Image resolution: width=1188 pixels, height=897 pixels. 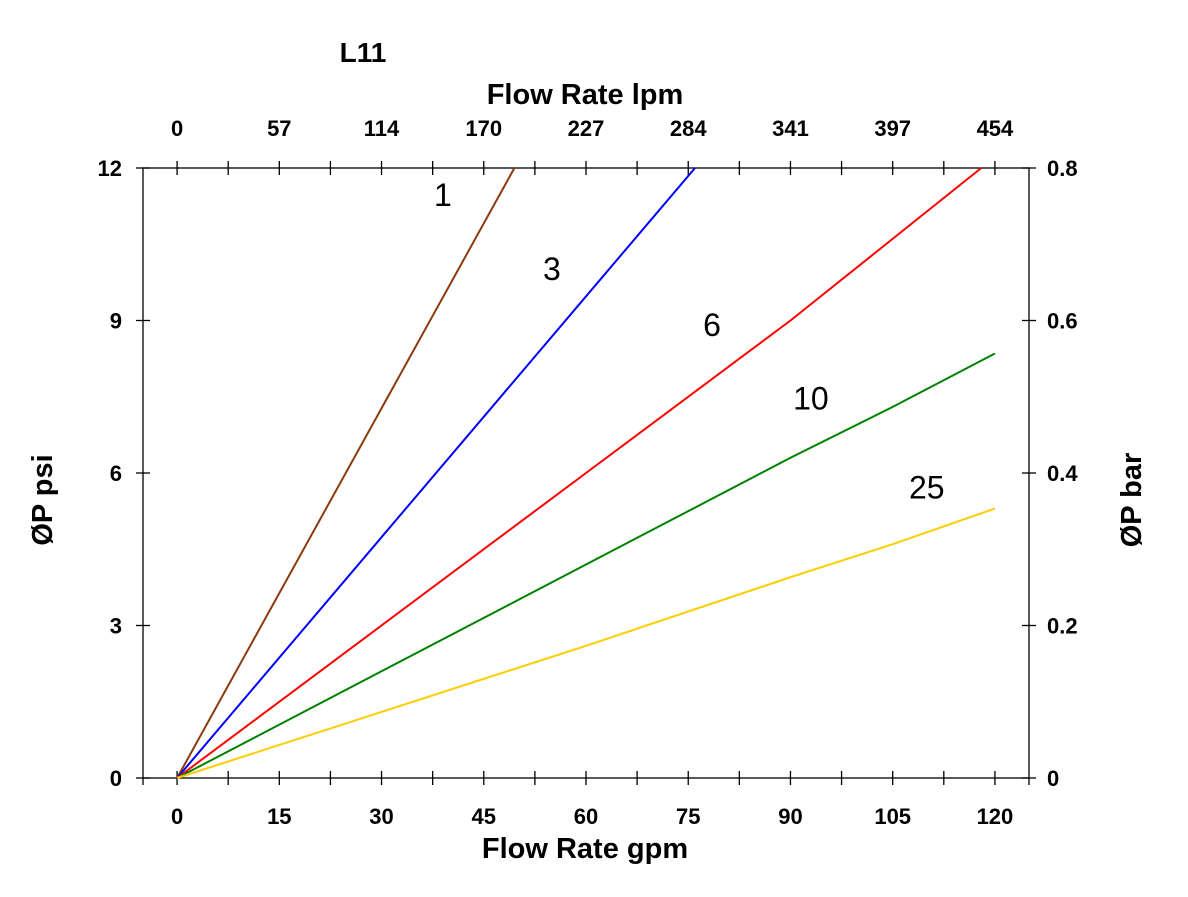 What do you see at coordinates (712, 325) in the screenshot?
I see `series-label-6: 6` at bounding box center [712, 325].